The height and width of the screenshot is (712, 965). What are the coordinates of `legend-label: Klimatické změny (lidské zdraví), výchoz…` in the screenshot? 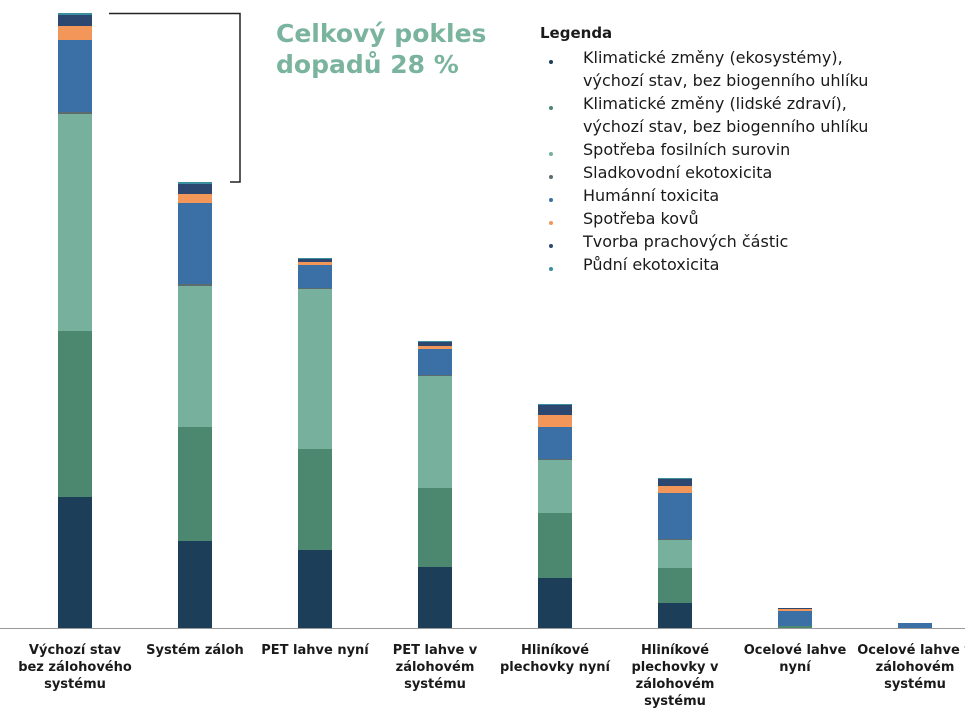 It's located at (726, 115).